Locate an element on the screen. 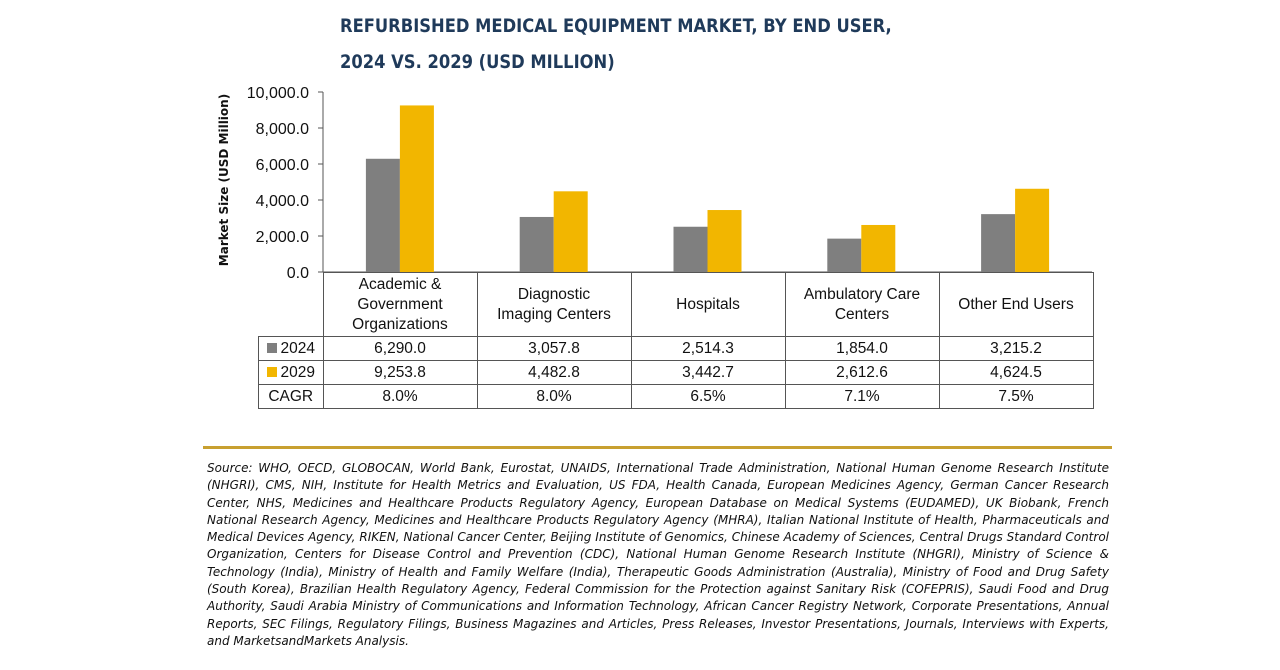 This screenshot has width=1280, height=670. category-cell: Other End Users is located at coordinates (1016, 304).